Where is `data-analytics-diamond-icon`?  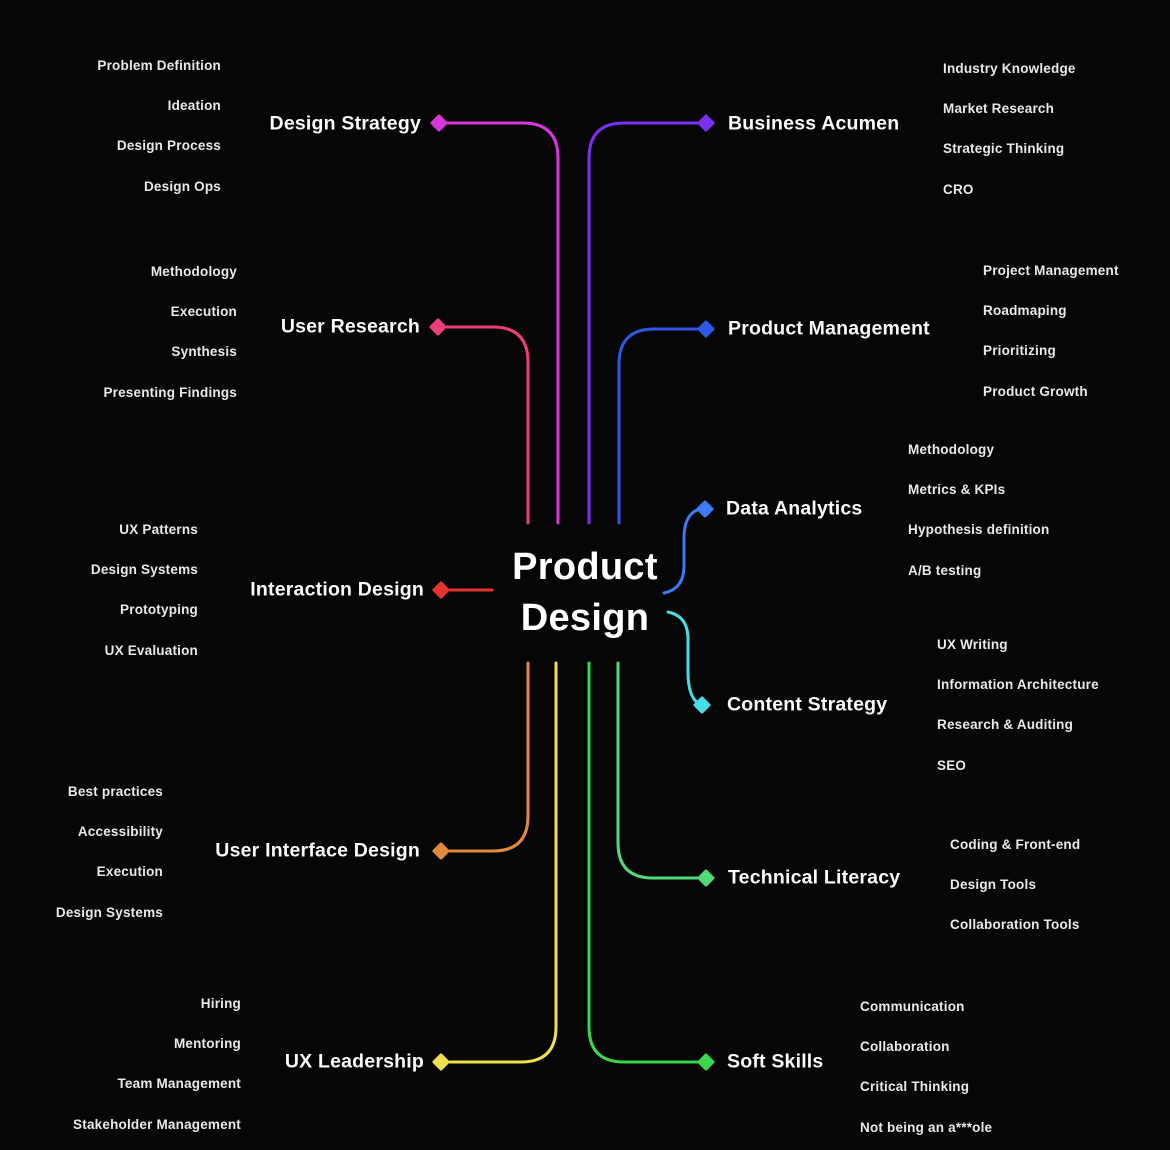 data-analytics-diamond-icon is located at coordinates (705, 509).